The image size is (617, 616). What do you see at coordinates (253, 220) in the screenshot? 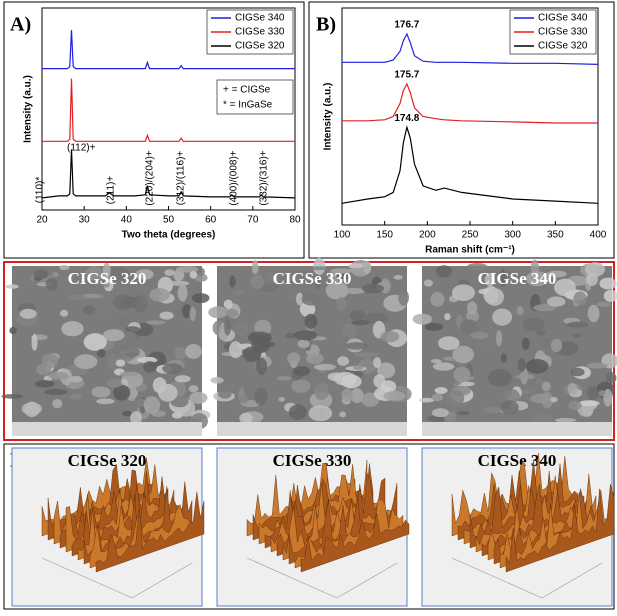
I see `x-tick-label: 70` at bounding box center [253, 220].